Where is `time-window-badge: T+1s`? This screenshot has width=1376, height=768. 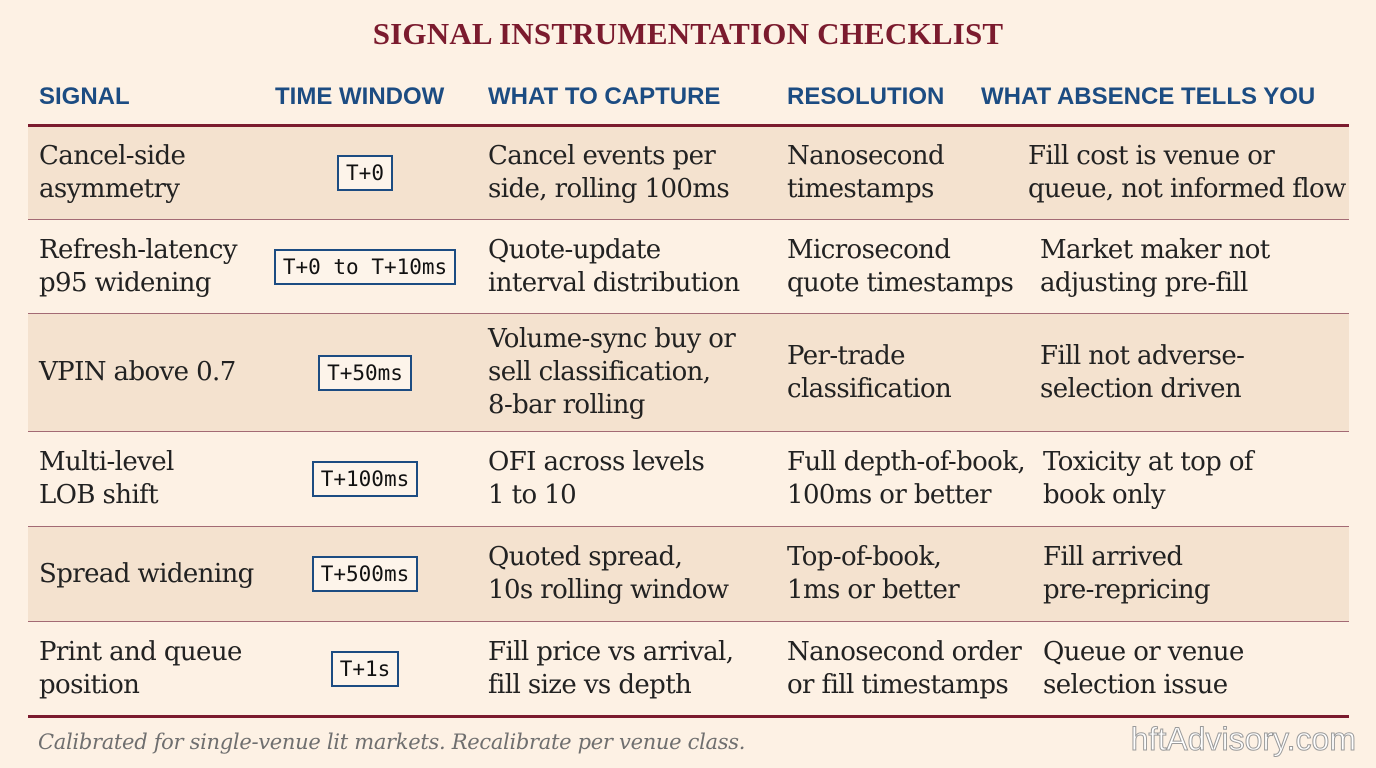 time-window-badge: T+1s is located at coordinates (365, 668).